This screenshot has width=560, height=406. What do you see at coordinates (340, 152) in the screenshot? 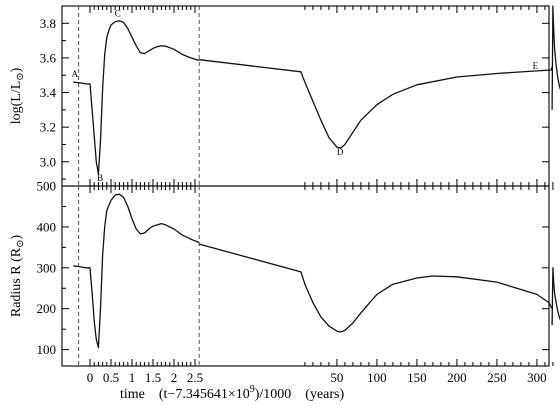
I see `evolution-point-label-d: D` at bounding box center [340, 152].